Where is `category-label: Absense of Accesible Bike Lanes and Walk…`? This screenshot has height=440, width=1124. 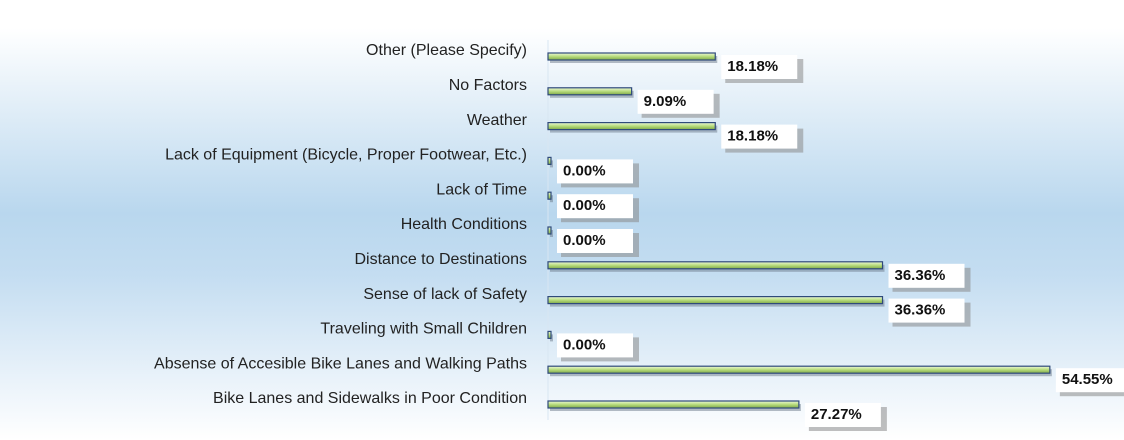 category-label: Absense of Accesible Bike Lanes and Walk… is located at coordinates (340, 363).